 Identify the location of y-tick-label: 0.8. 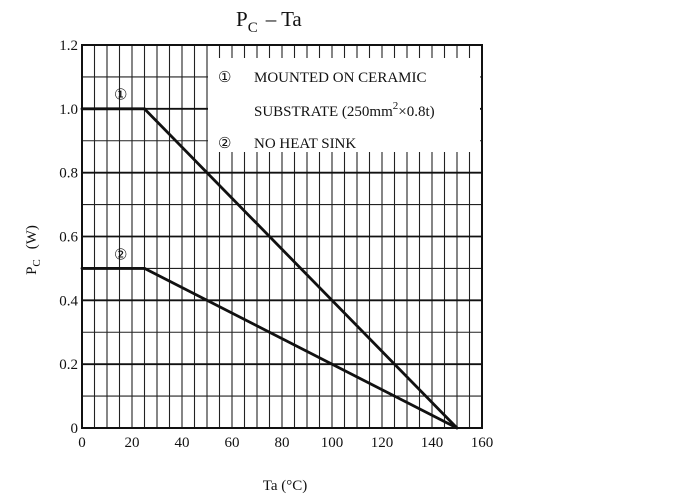
(68, 174).